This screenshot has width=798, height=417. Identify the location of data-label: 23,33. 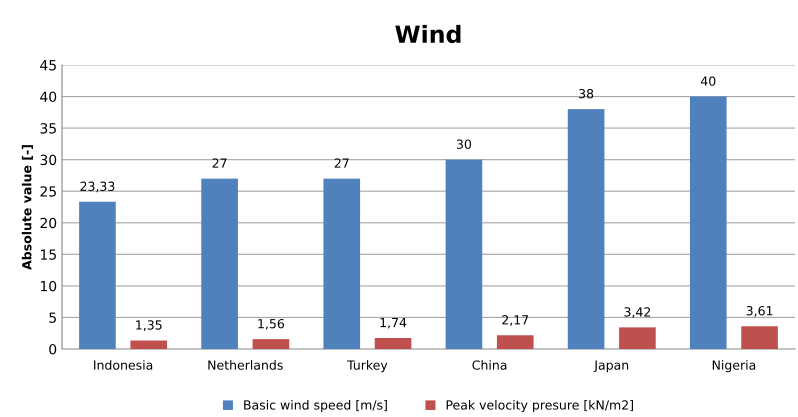
(97, 187).